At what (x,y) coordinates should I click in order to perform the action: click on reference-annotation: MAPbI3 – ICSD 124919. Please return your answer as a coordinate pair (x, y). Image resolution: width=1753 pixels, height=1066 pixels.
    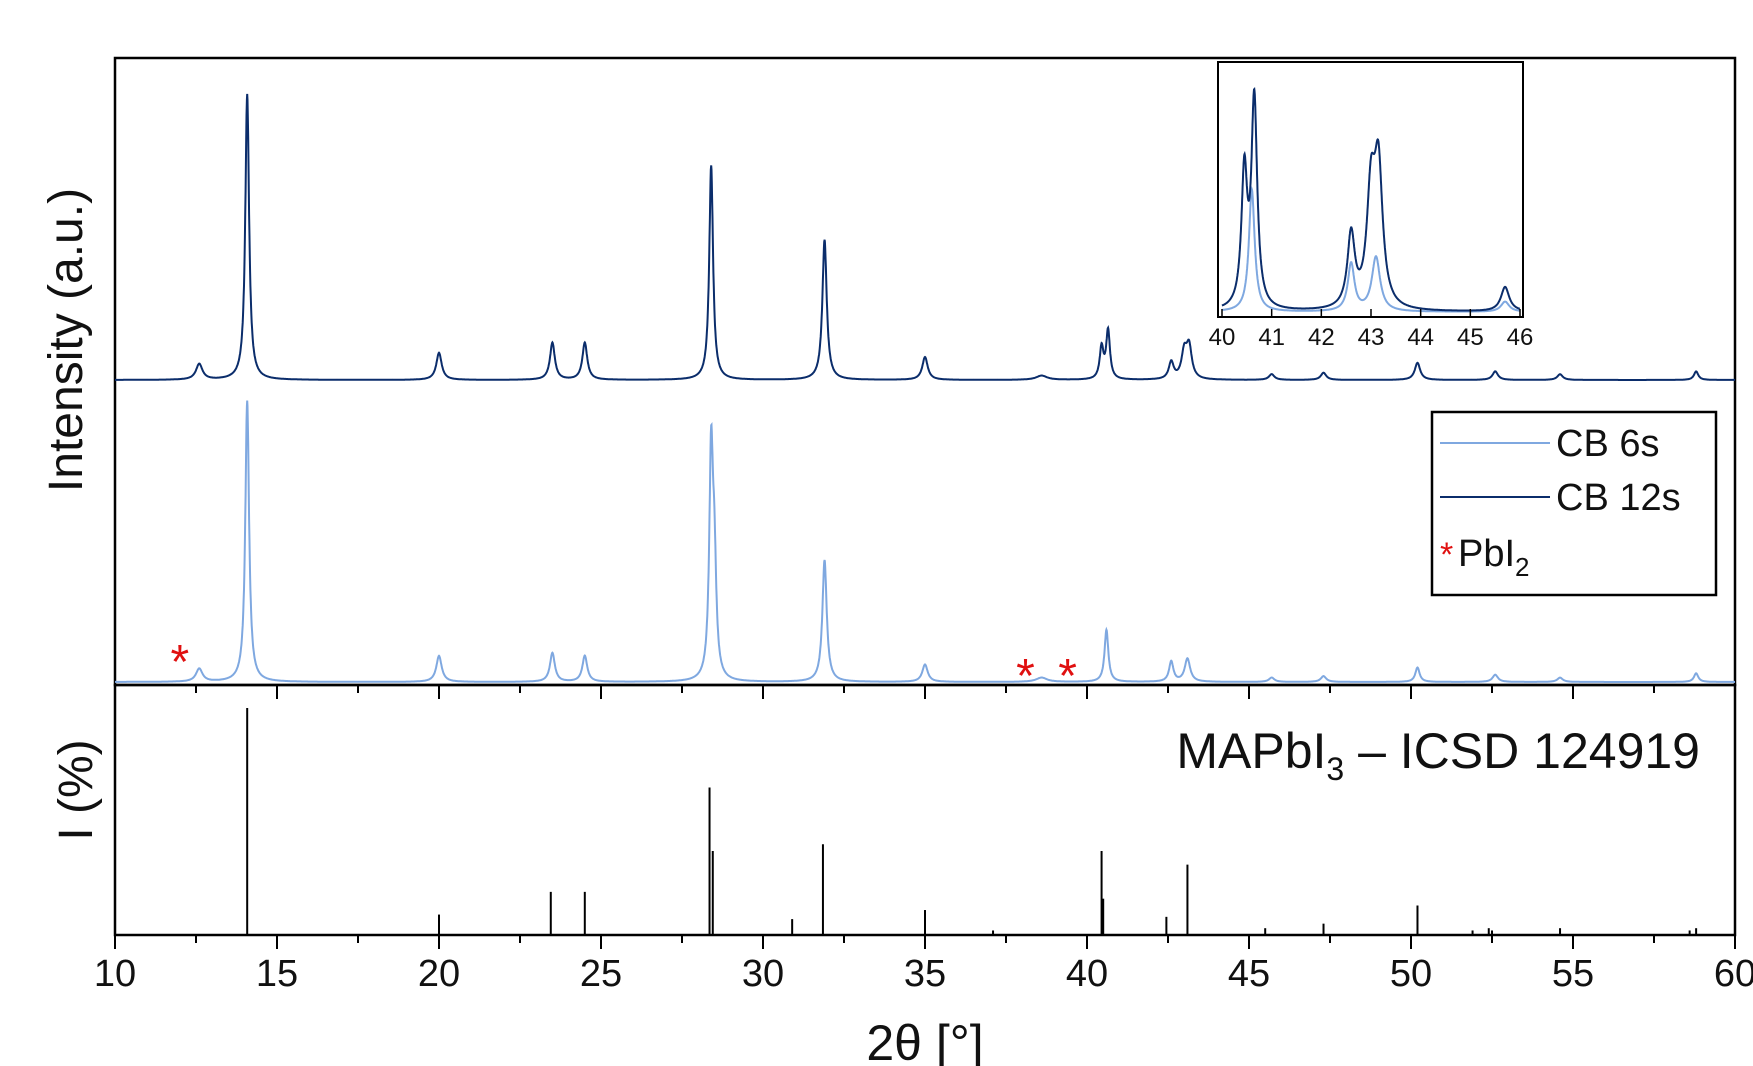
    Looking at the image, I should click on (1438, 755).